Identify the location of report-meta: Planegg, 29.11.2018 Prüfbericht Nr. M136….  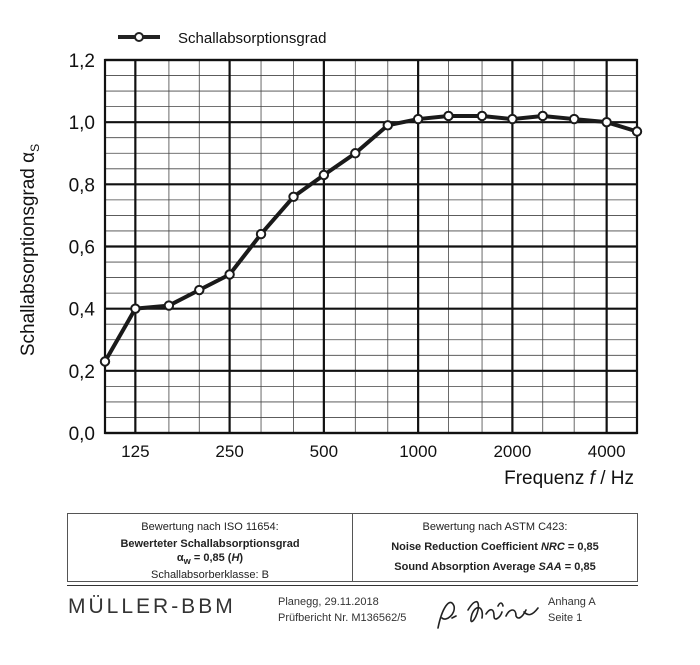
(342, 610).